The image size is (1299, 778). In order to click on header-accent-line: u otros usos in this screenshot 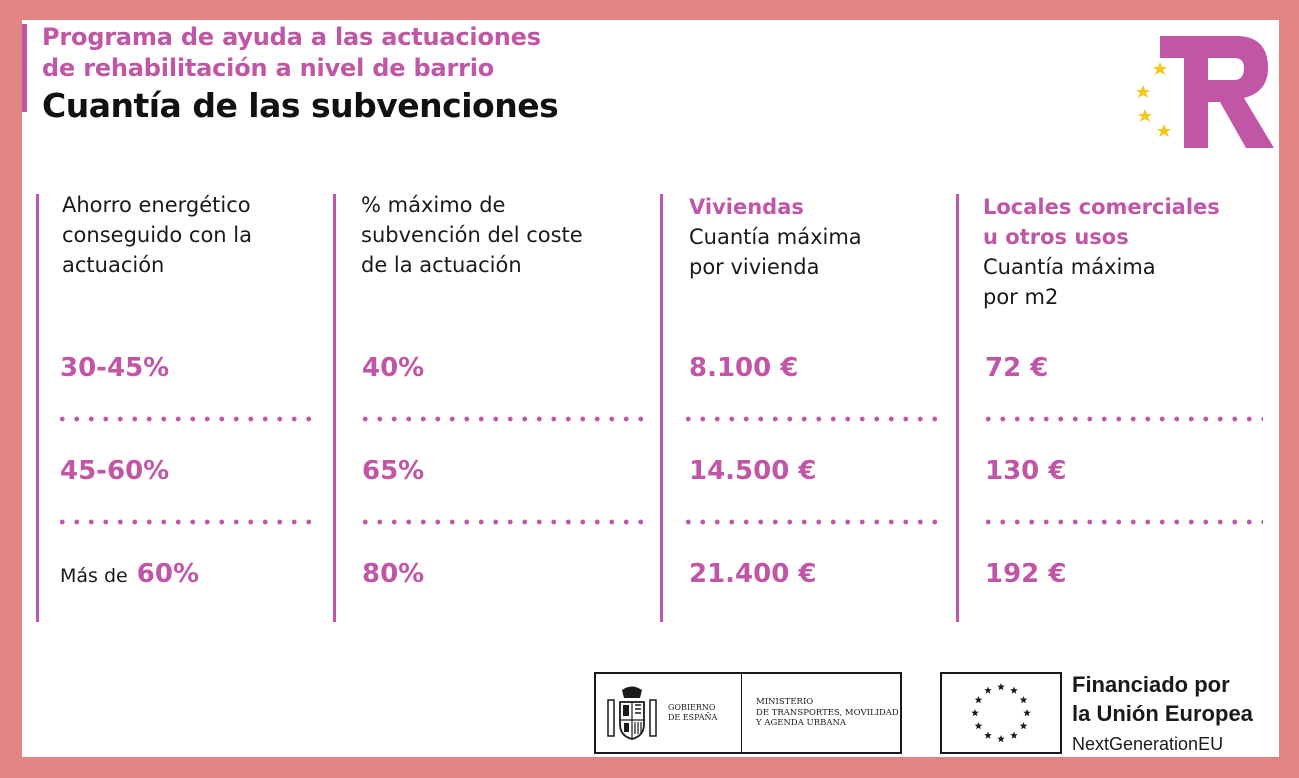, I will do `click(1056, 237)`.